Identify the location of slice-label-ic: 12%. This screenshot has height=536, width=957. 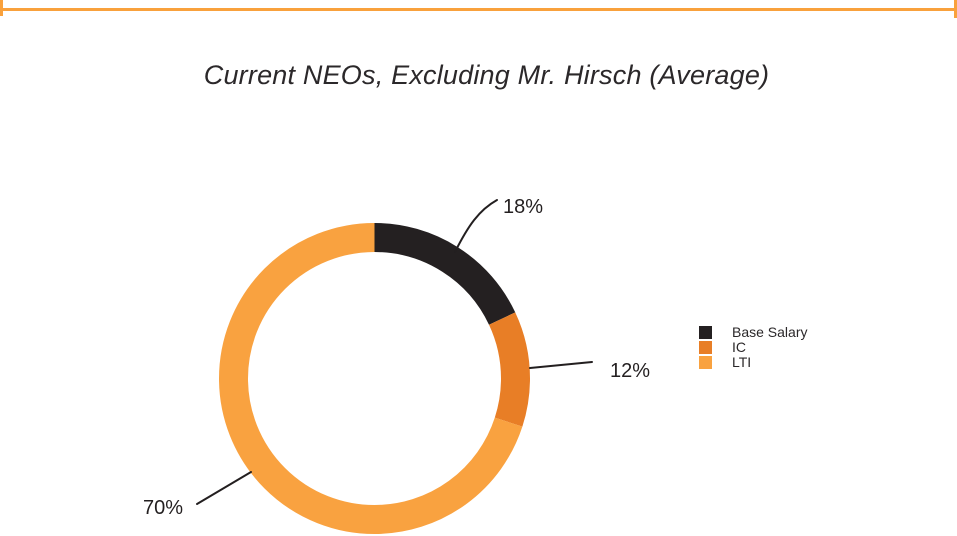
(630, 371).